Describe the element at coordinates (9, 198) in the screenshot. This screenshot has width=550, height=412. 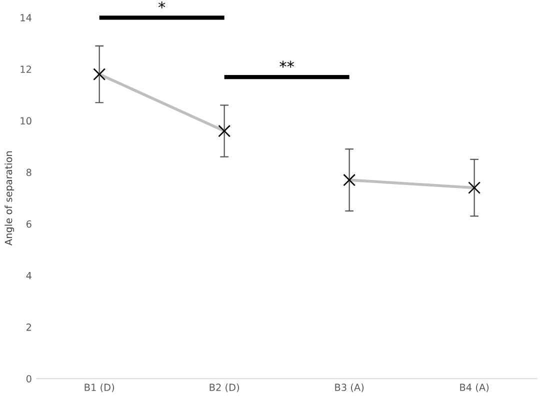
I see `y-axis-title: Angle of separation` at that location.